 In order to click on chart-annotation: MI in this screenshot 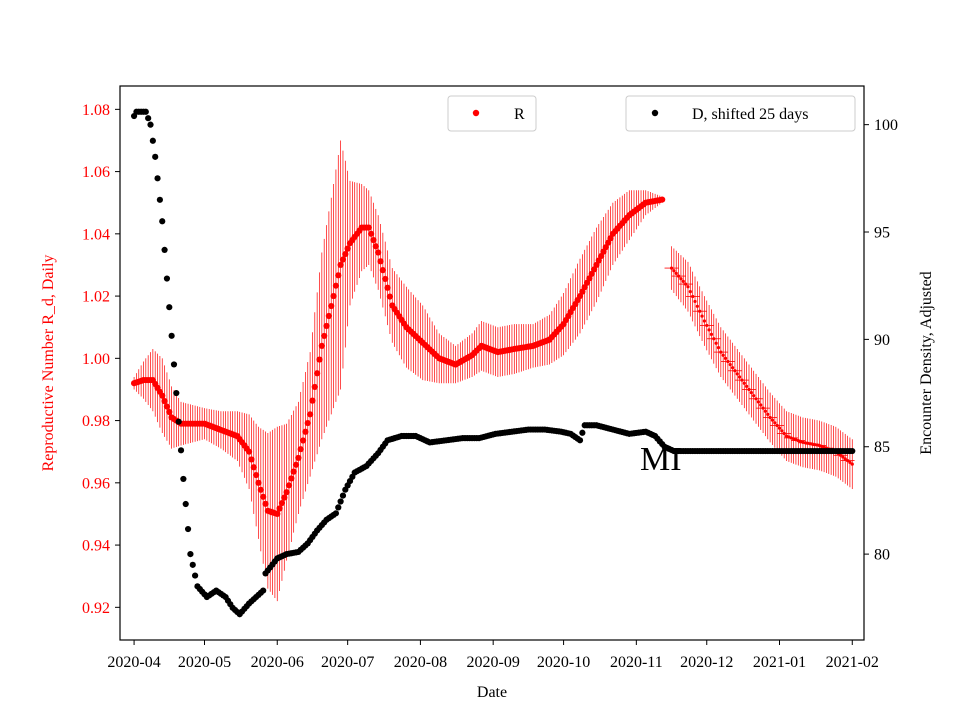, I will do `click(661, 459)`.